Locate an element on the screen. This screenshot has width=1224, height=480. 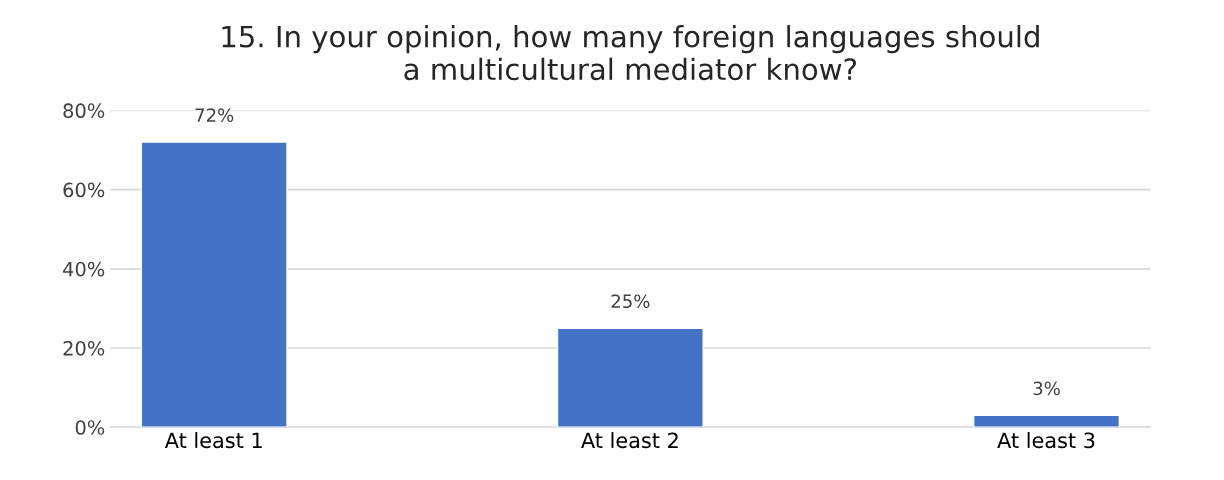
data-label: 3% is located at coordinates (1046, 388).